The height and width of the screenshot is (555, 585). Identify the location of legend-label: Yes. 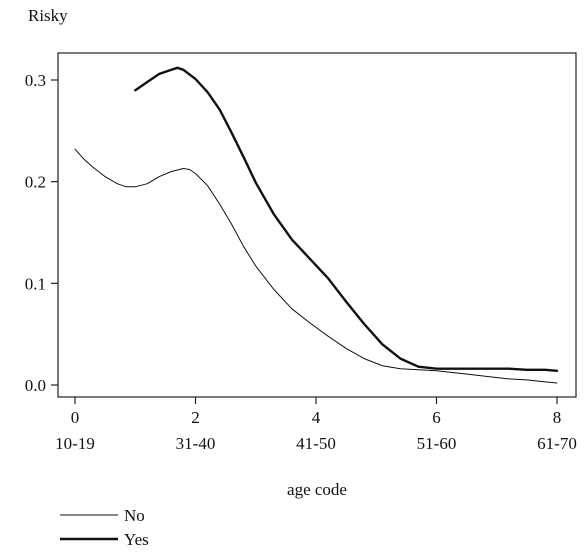
(136, 539).